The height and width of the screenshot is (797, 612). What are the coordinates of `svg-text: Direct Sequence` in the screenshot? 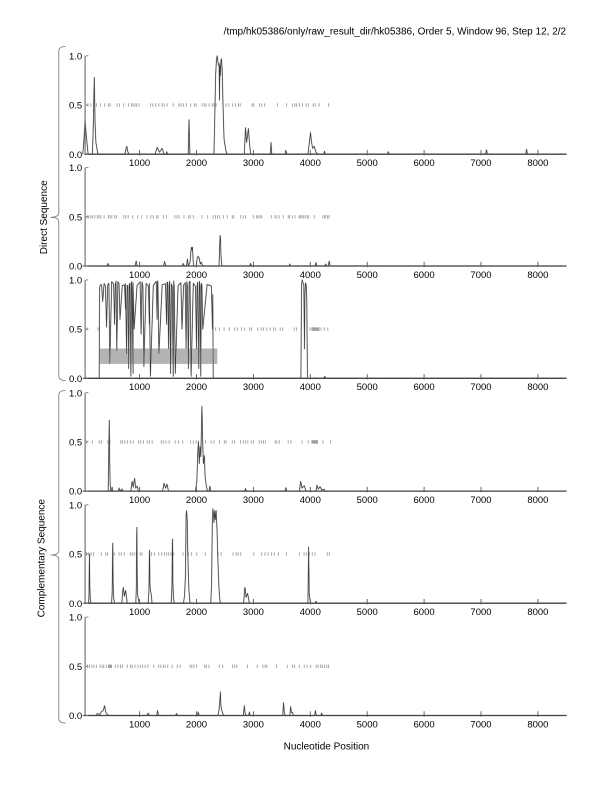 It's located at (44, 217).